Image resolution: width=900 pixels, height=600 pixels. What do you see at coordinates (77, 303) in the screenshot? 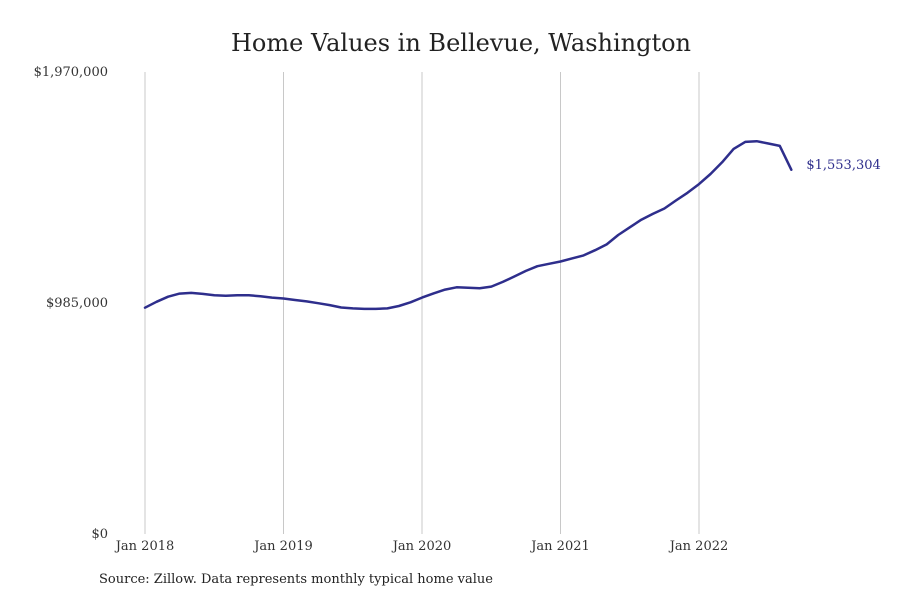
I see `y-tick-label: $985,000` at bounding box center [77, 303].